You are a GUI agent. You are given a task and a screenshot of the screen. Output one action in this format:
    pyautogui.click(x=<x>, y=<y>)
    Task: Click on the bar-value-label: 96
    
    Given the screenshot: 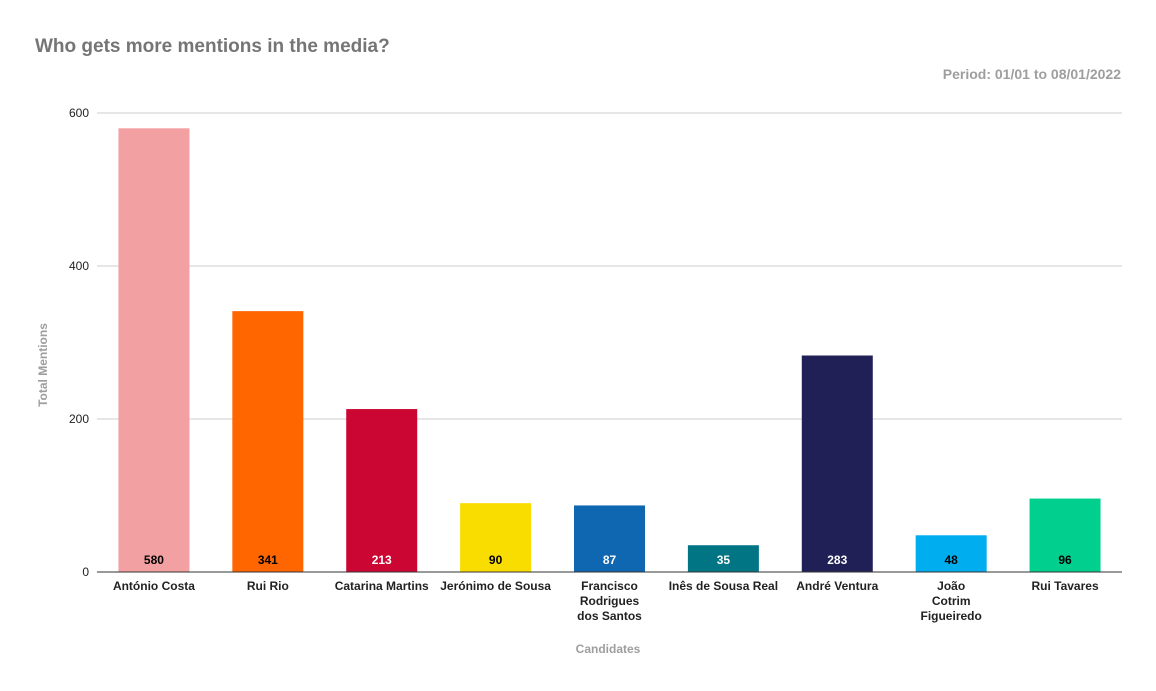 What is the action you would take?
    pyautogui.click(x=1065, y=560)
    